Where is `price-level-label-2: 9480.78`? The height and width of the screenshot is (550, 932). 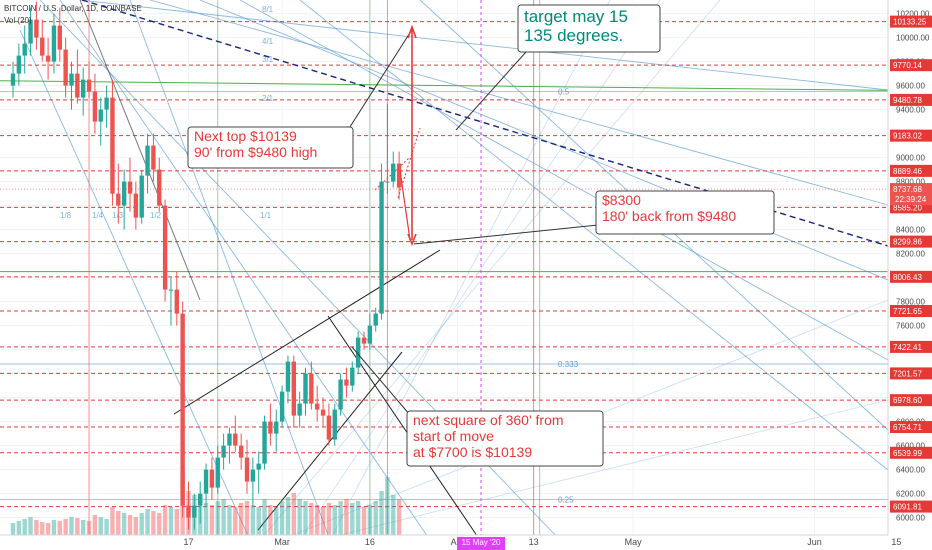
price-level-label-2: 9480.78 is located at coordinates (907, 100).